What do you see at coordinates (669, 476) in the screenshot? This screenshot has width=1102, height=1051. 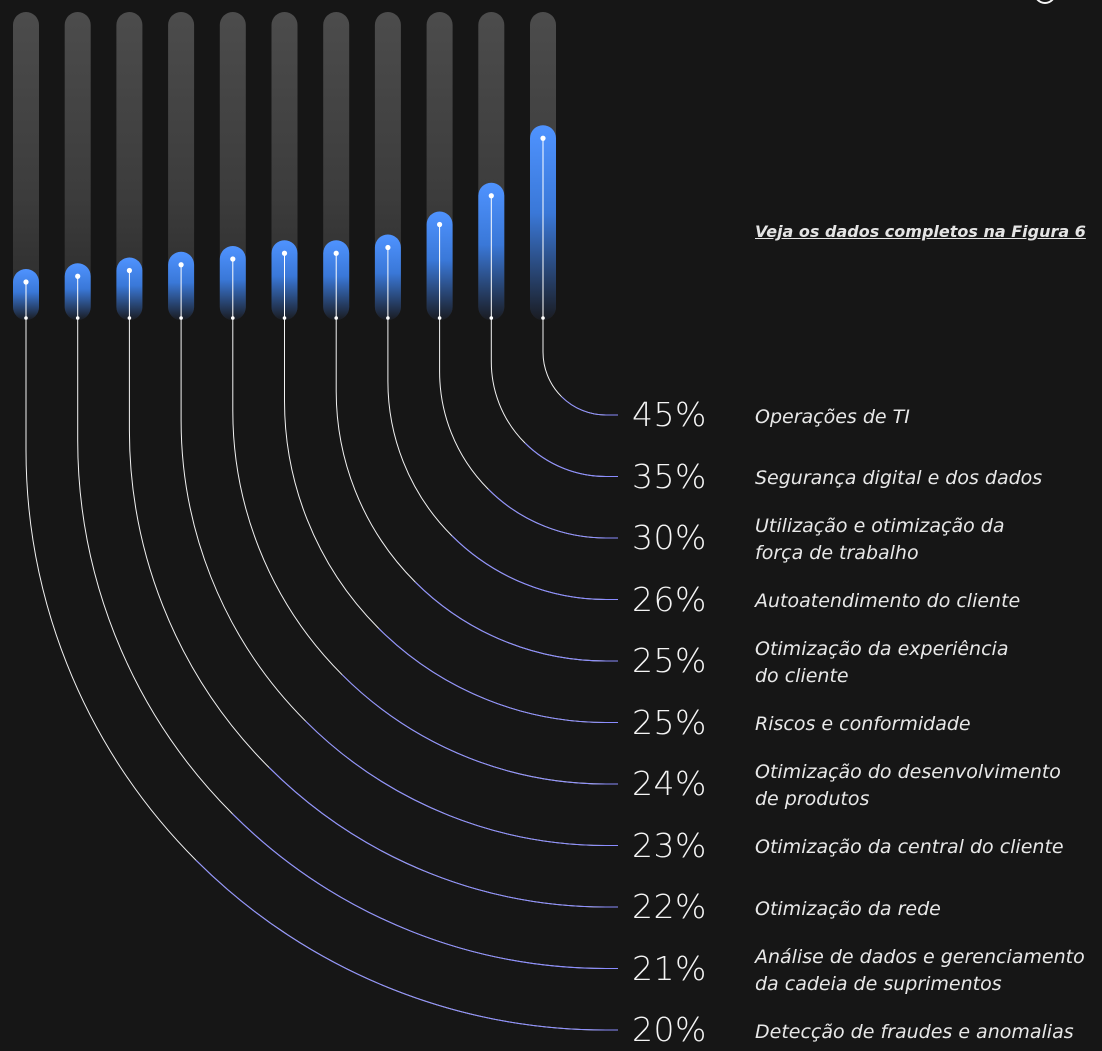 I see `data-label: 35%` at bounding box center [669, 476].